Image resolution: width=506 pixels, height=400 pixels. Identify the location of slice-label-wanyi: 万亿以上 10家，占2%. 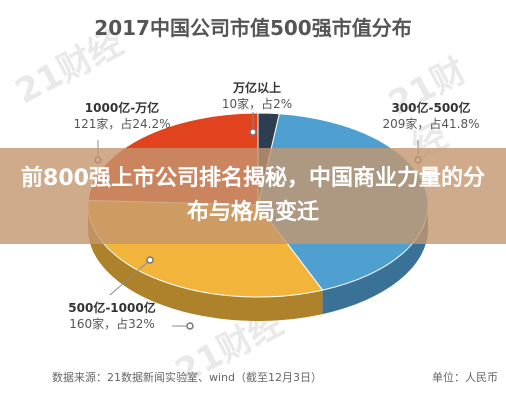
(257, 96).